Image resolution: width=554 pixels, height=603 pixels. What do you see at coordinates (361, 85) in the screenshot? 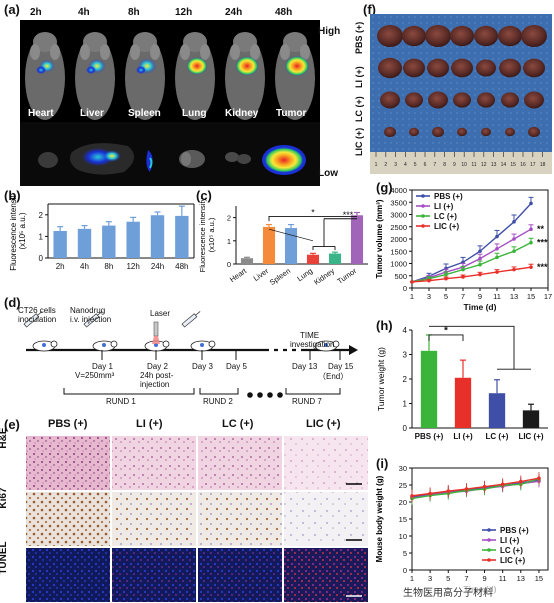
I see `tumor-row-labels: PBS (+) LI (+) LC (+) LIC (+)` at bounding box center [361, 85].